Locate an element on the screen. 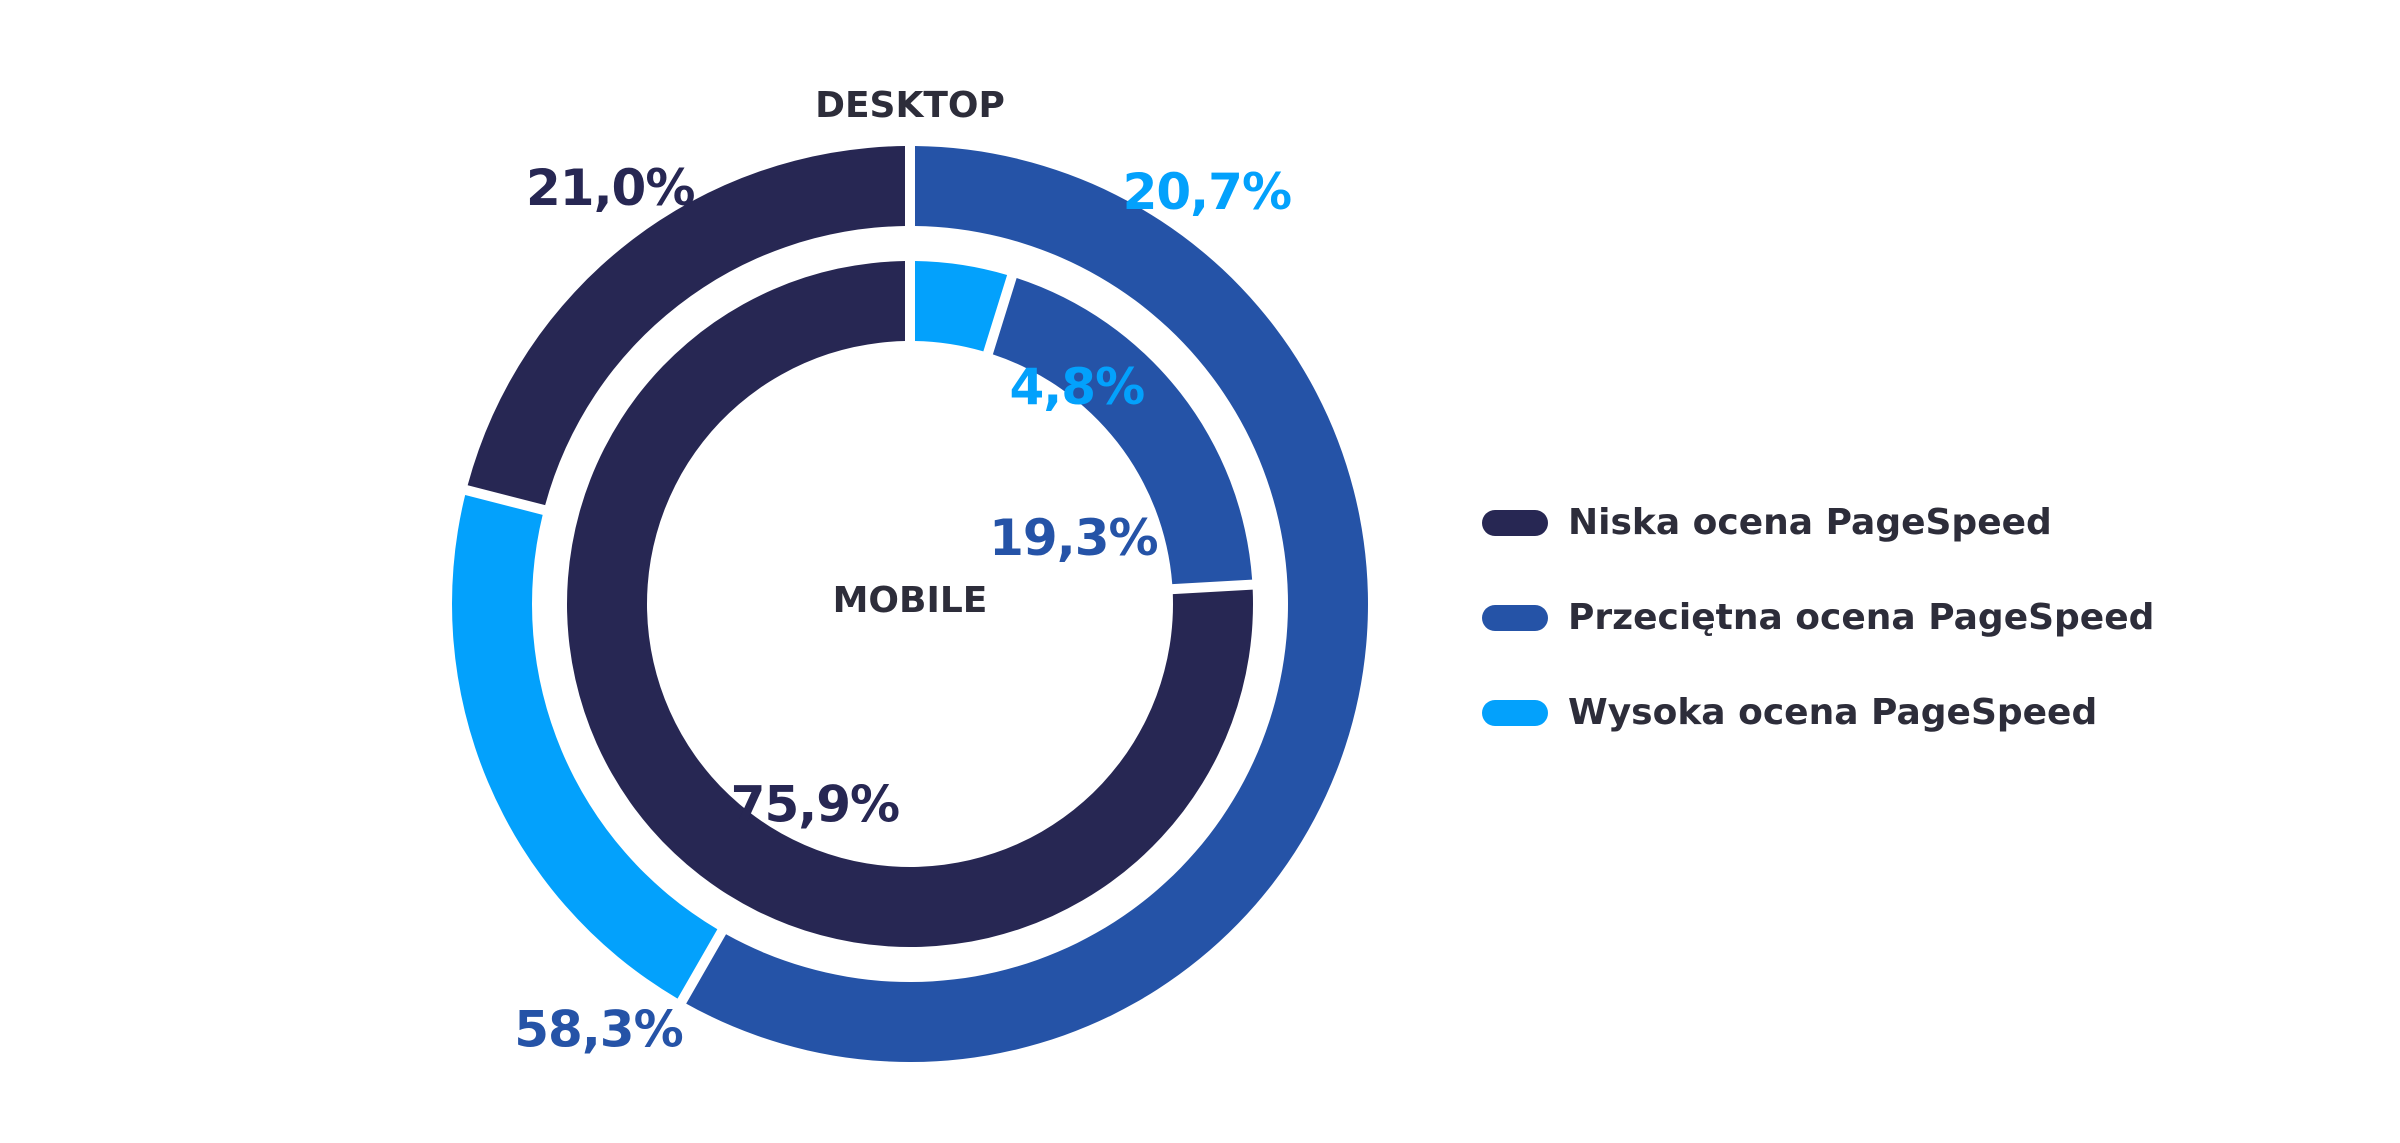 The width and height of the screenshot is (2400, 1143). legend-item-przecietna: Przeciętna ocena PageSpeed is located at coordinates (1818, 617).